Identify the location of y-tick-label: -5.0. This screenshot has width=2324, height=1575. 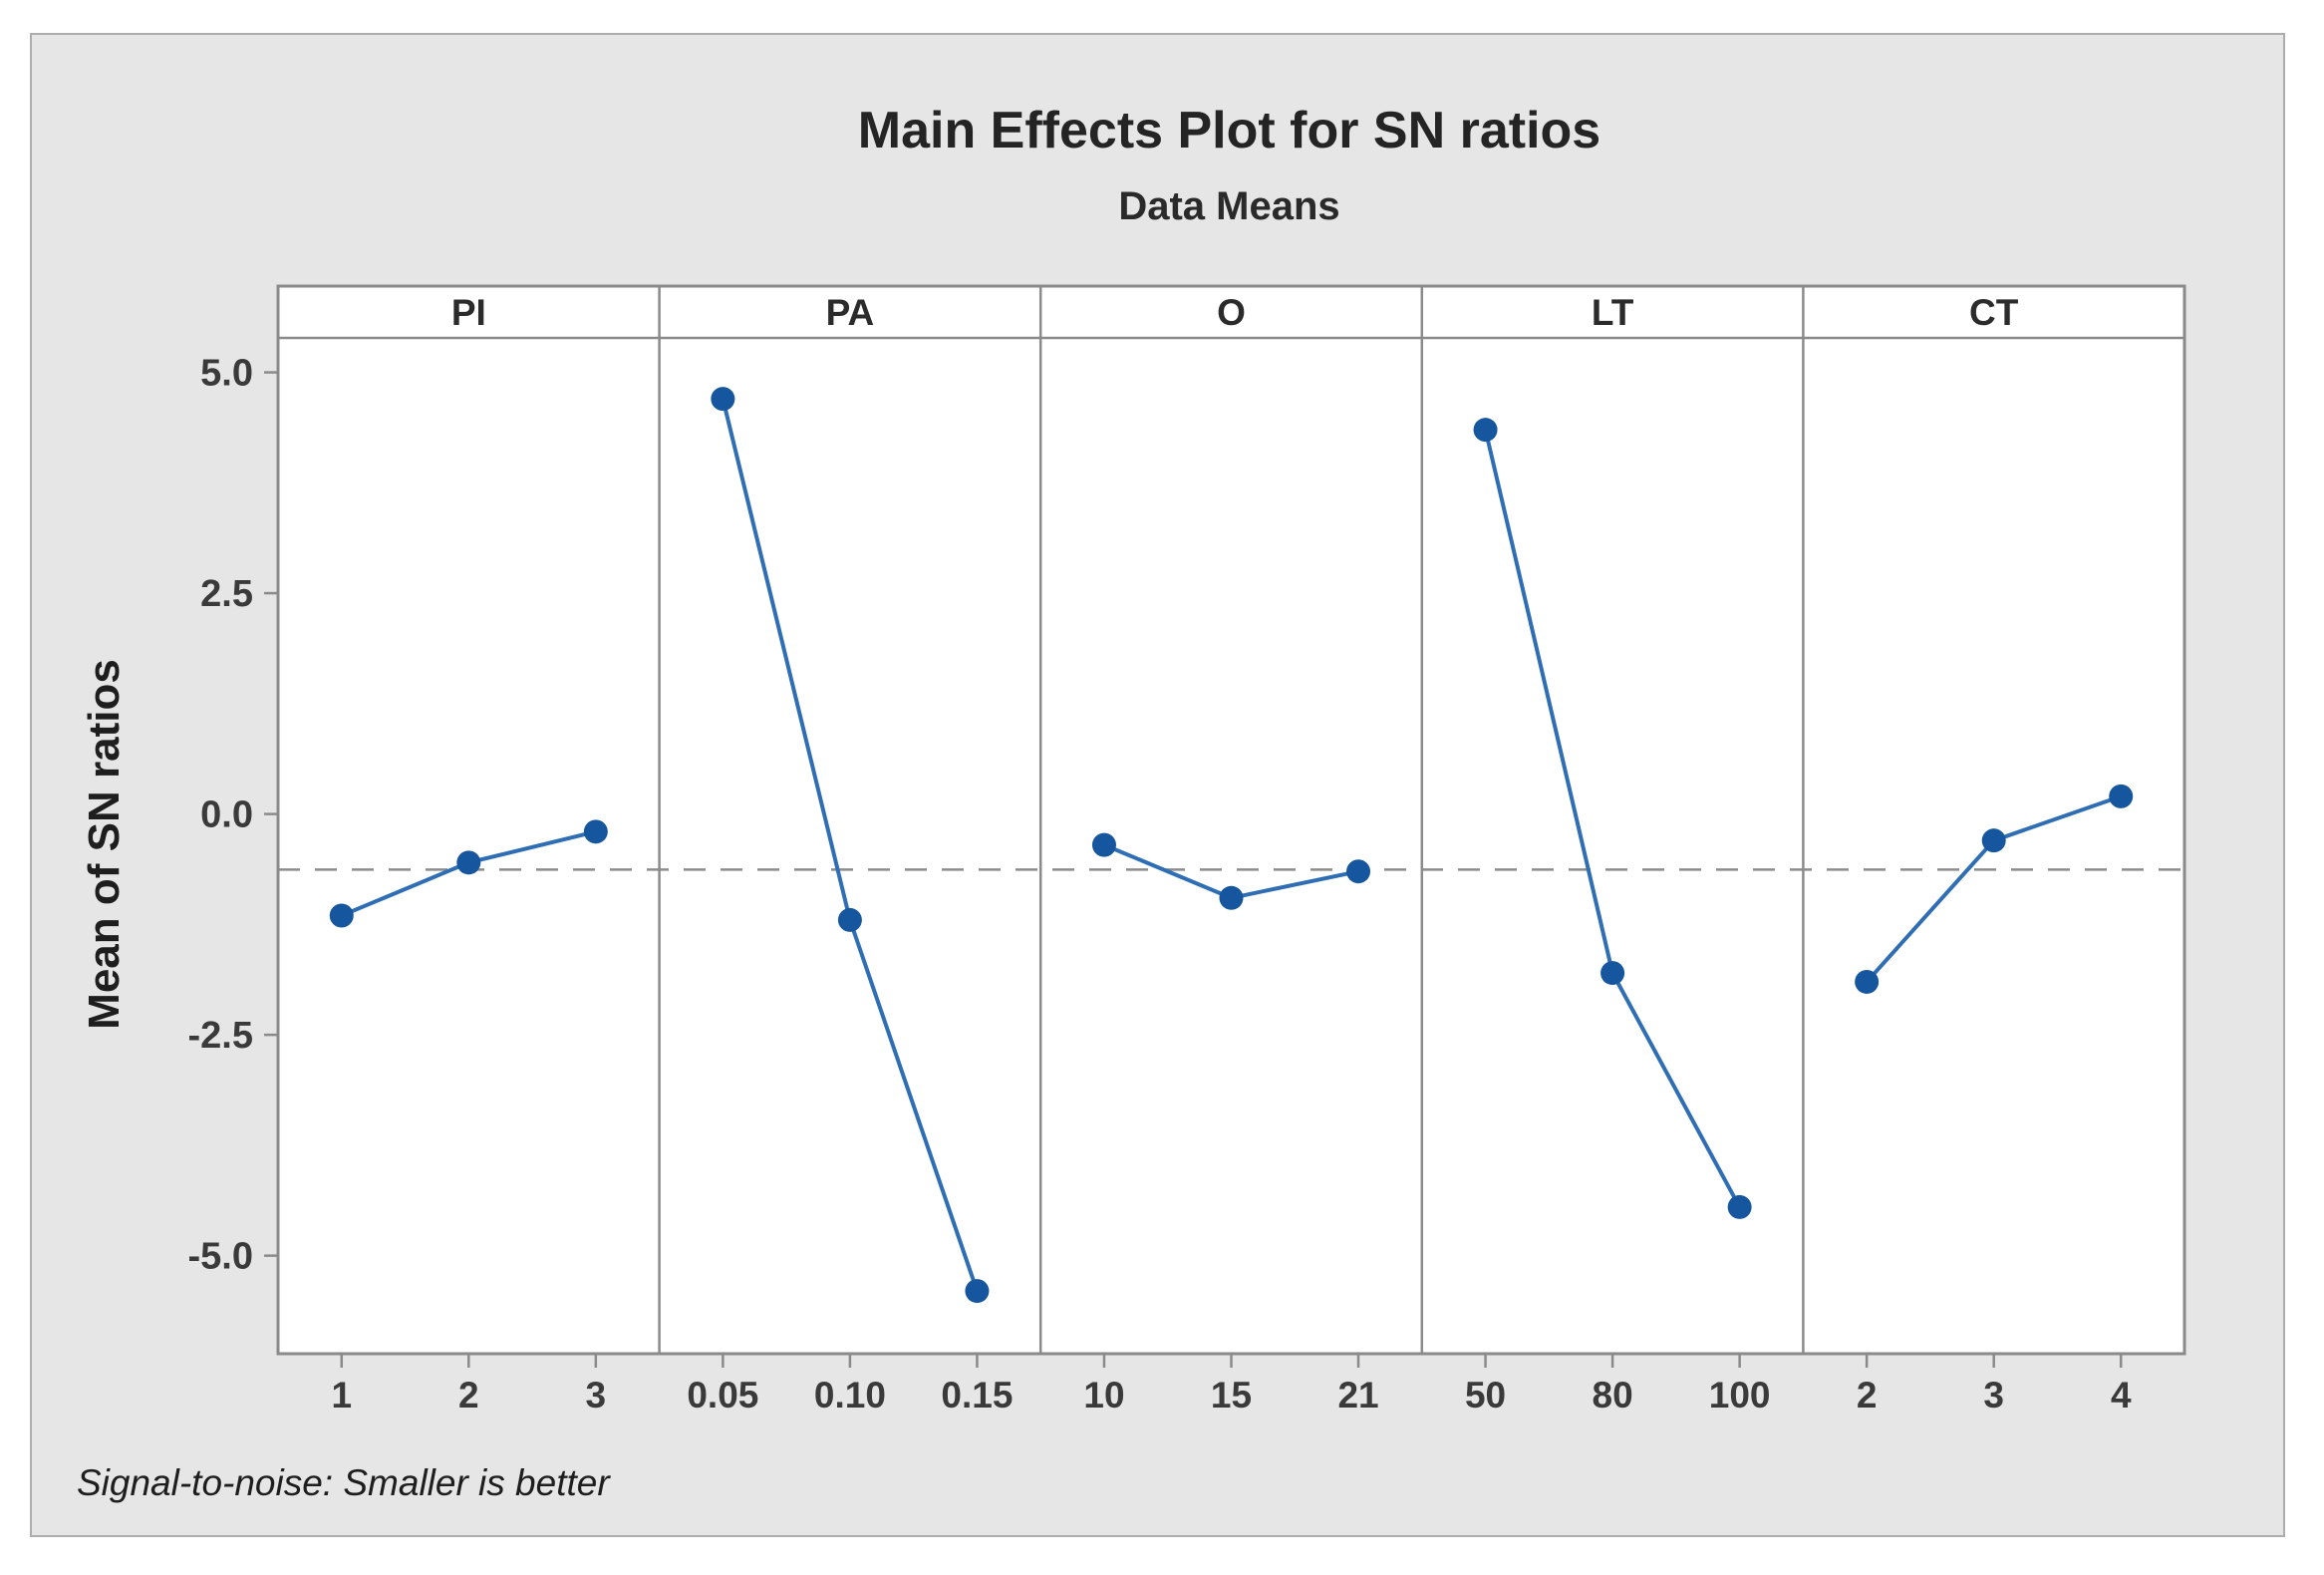
(220, 1257).